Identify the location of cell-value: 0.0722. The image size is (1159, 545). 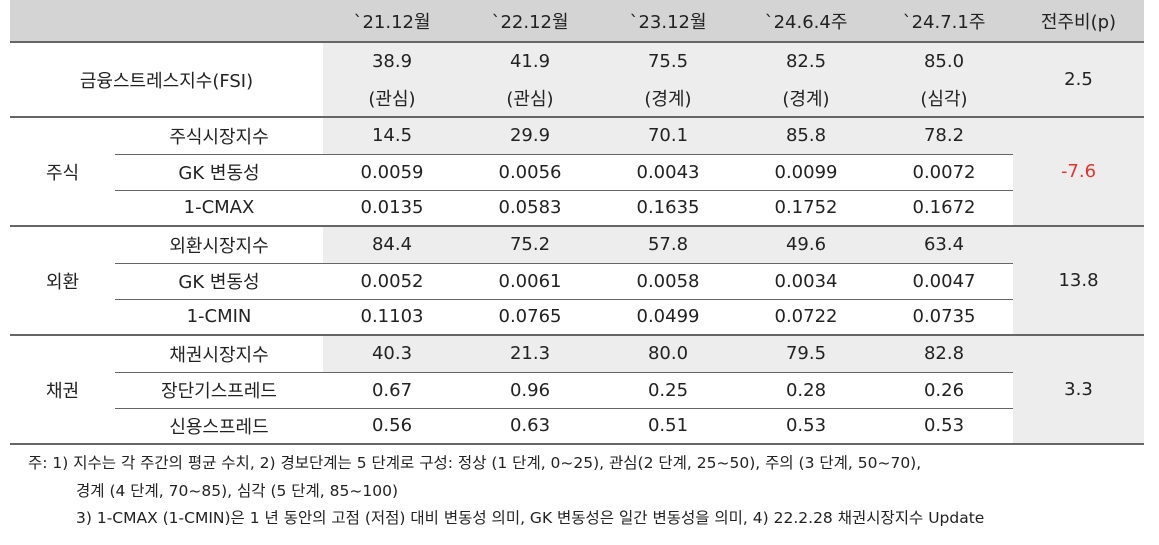
(806, 317).